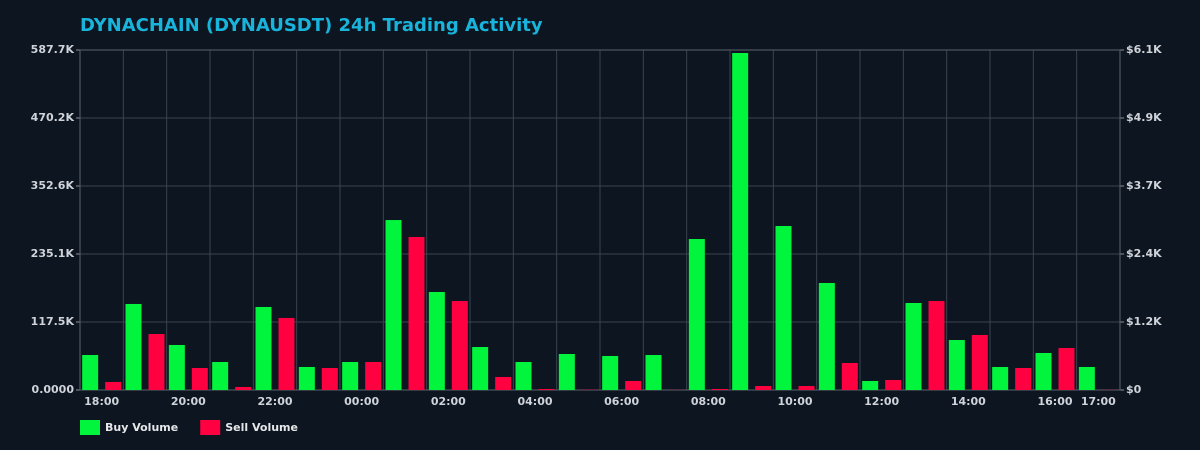 This screenshot has height=450, width=1200. Describe the element at coordinates (881, 401) in the screenshot. I see `x-tick-label: 12:00` at that location.